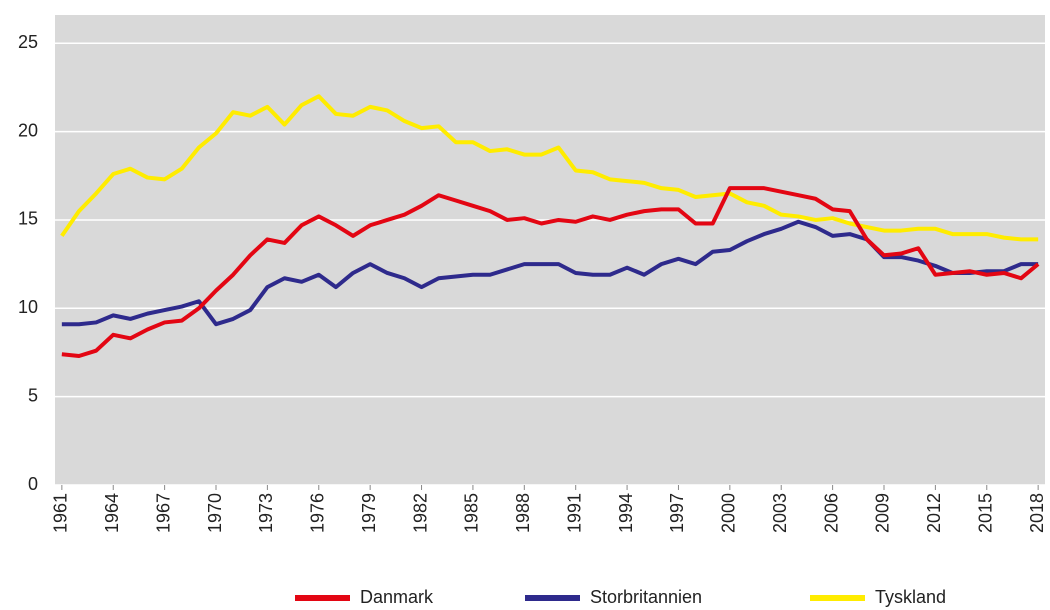 The width and height of the screenshot is (1050, 610). Describe the element at coordinates (729, 513) in the screenshot. I see `x-tick-label: 2000` at that location.